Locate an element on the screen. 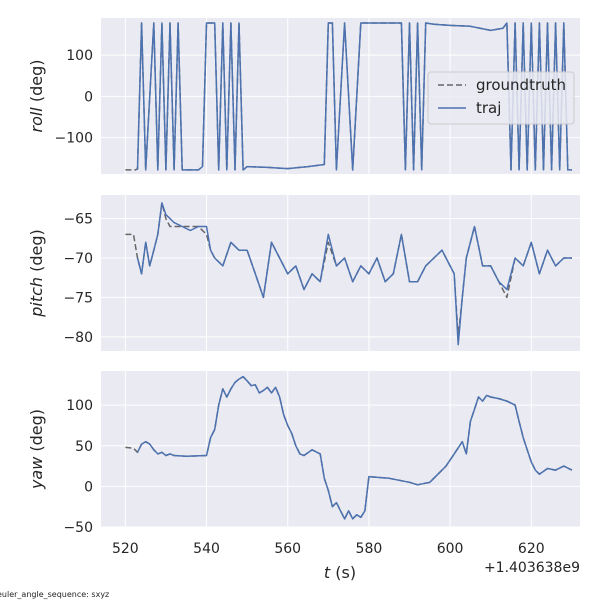  x-tick-label: 600 is located at coordinates (450, 549).